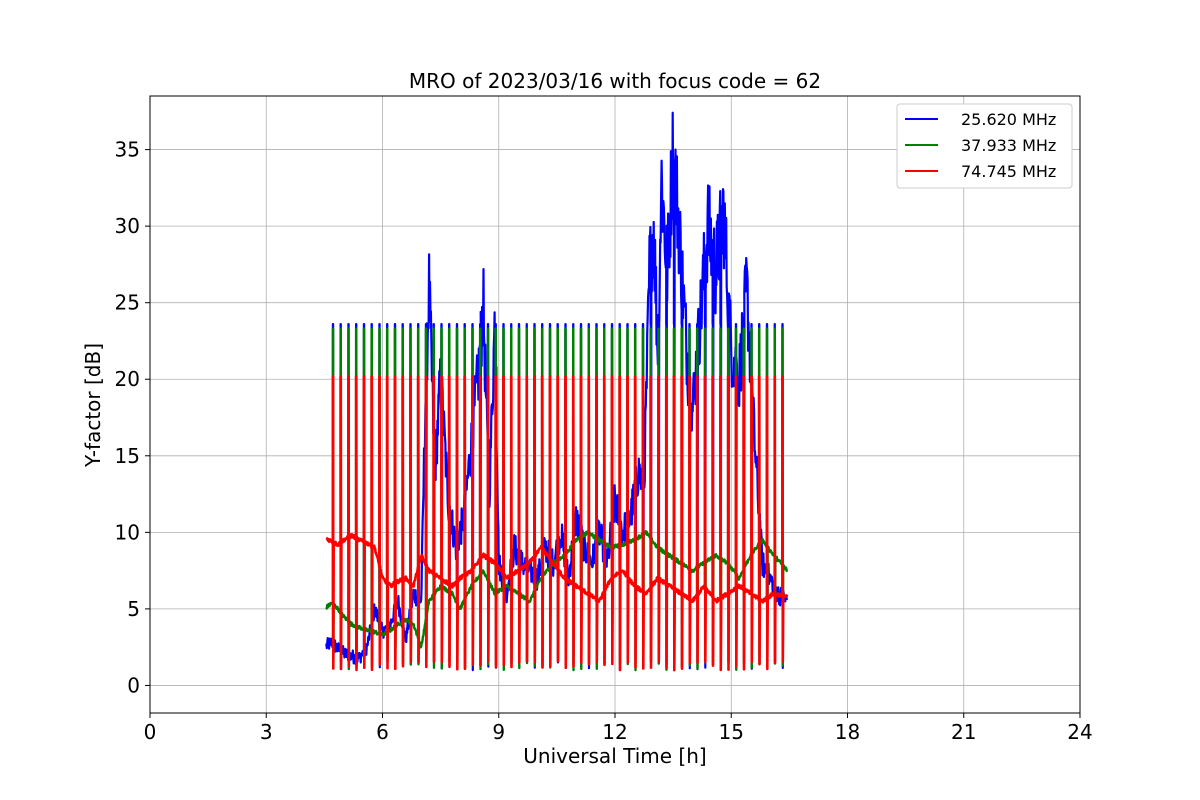  Describe the element at coordinates (498, 732) in the screenshot. I see `x-tick-label: 9` at that location.